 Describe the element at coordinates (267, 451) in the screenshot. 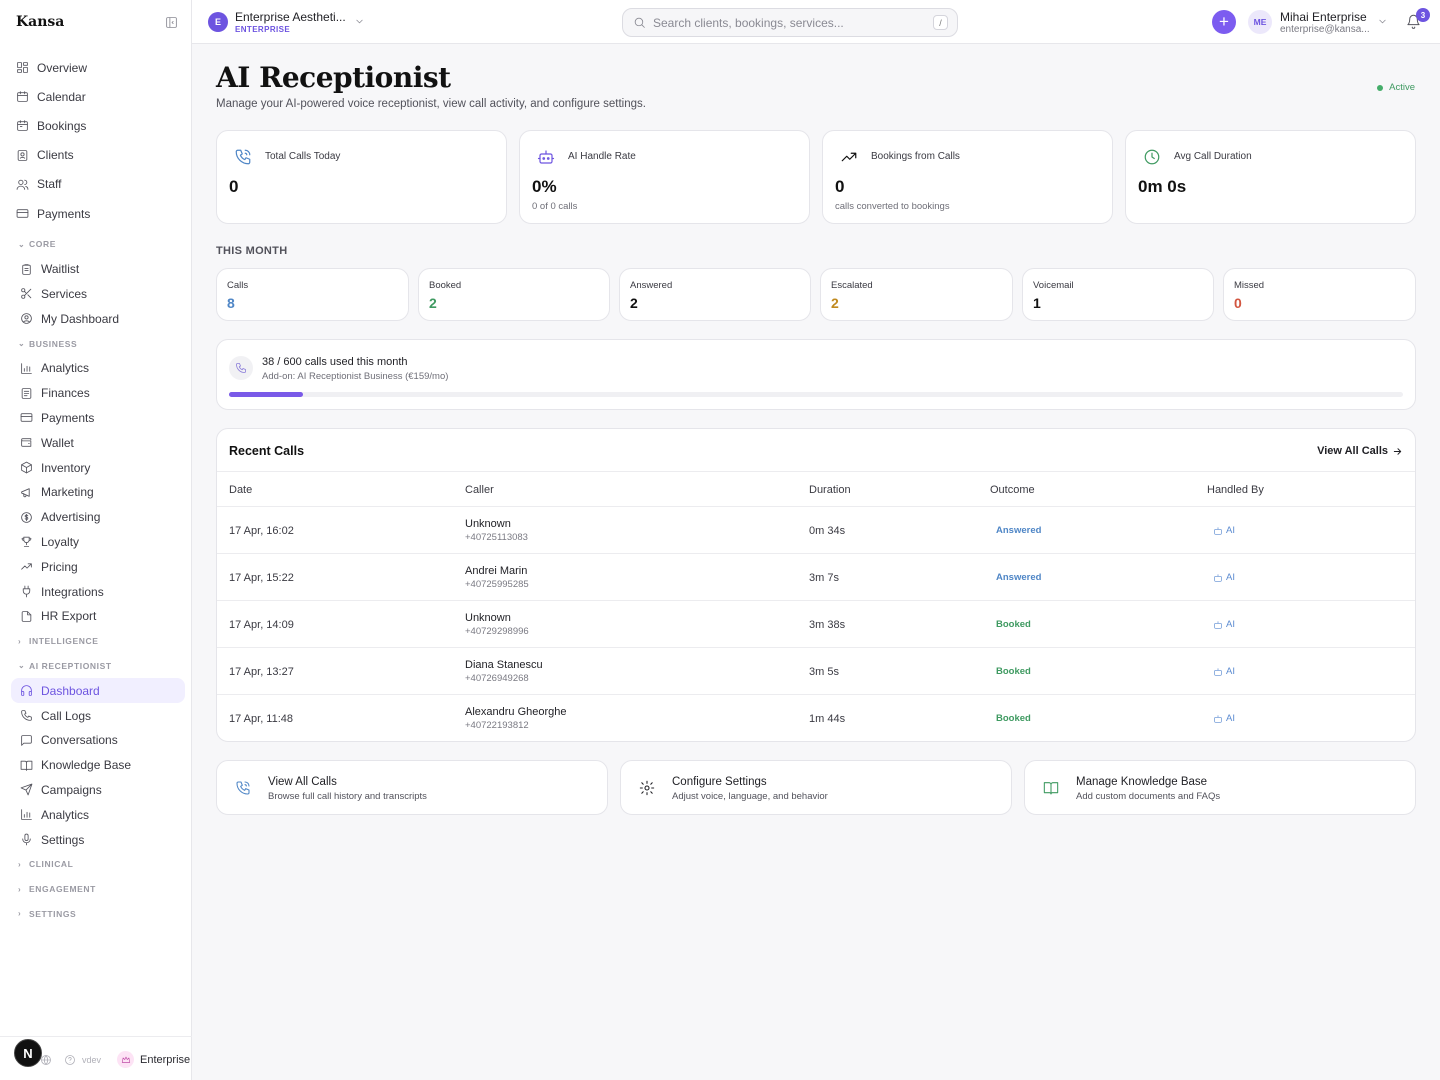

I see `recent-calls-title: Recent Calls` at that location.